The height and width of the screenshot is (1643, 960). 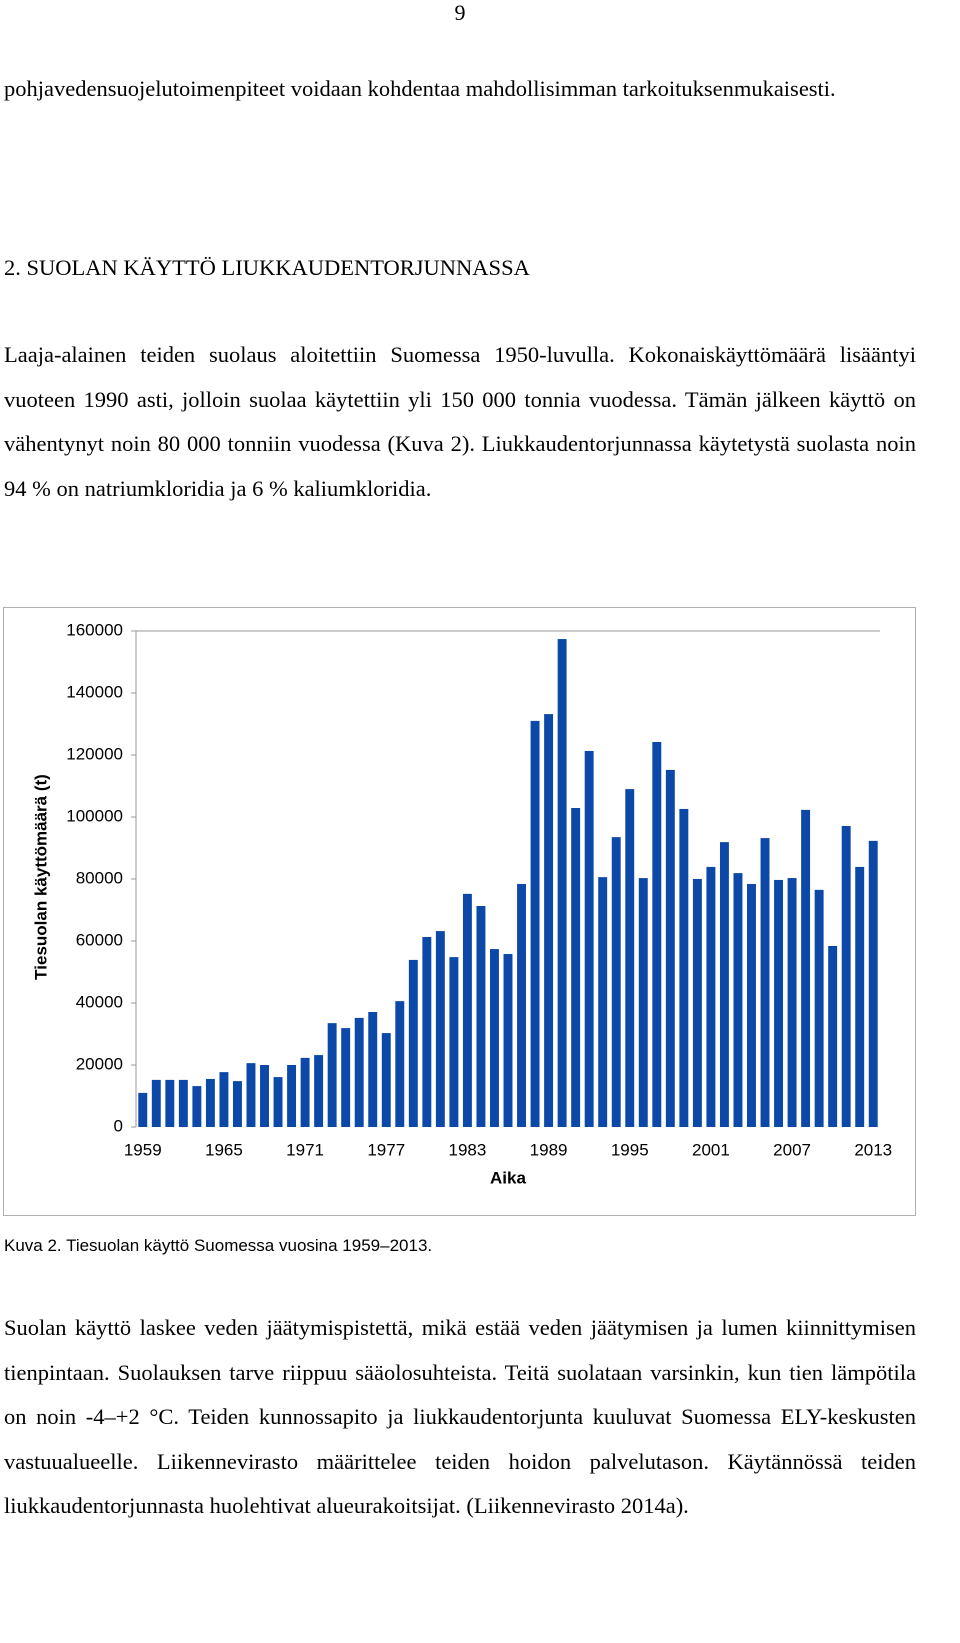 What do you see at coordinates (99, 939) in the screenshot?
I see `y-tick-label: 60000` at bounding box center [99, 939].